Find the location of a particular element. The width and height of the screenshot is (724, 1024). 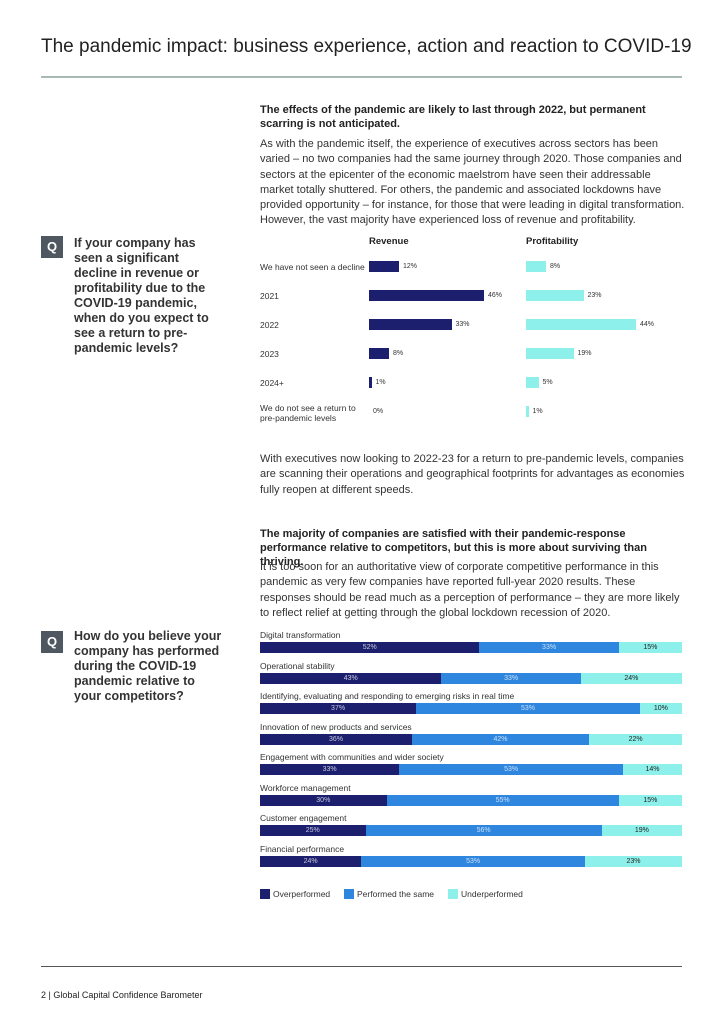

category-label: Innovation of new products and services is located at coordinates (336, 726).